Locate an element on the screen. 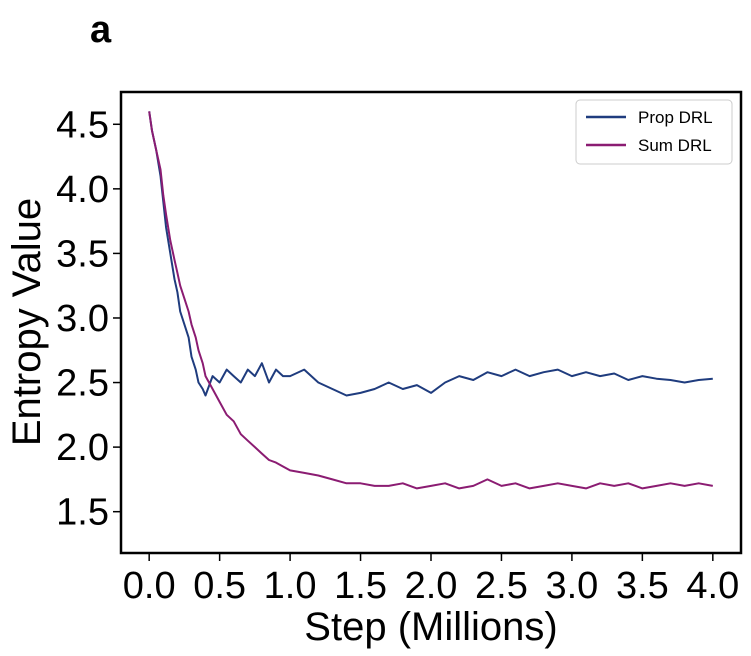 This screenshot has width=751, height=656. y-tick-label: 2.5 is located at coordinates (82, 384).